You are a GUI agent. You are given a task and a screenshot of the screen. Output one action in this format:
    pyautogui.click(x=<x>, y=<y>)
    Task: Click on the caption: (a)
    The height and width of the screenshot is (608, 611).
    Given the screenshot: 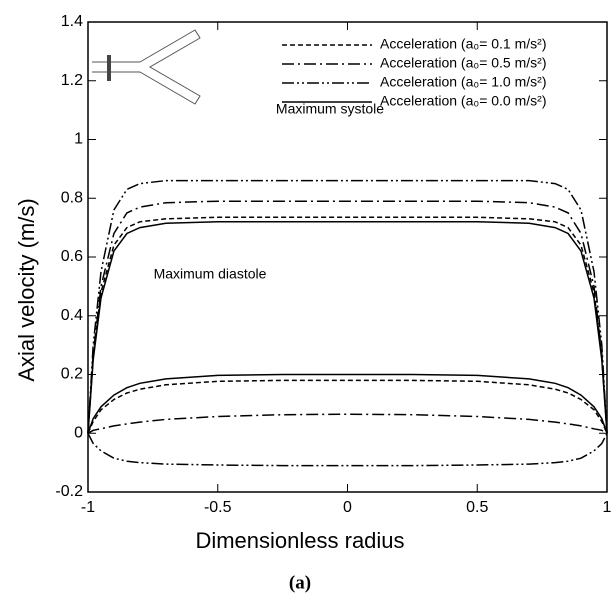 What is the action you would take?
    pyautogui.click(x=300, y=582)
    